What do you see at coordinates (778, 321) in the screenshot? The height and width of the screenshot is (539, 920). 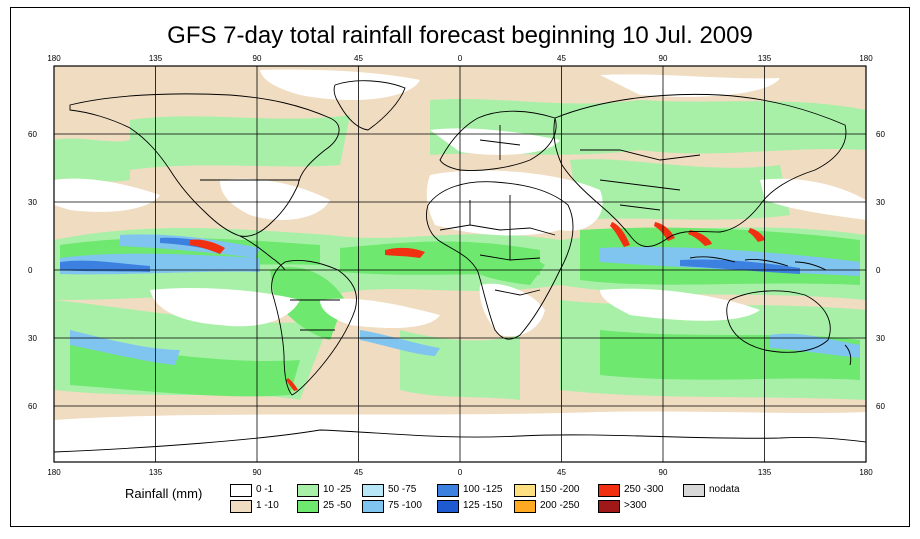 I see `australia-outline` at bounding box center [778, 321].